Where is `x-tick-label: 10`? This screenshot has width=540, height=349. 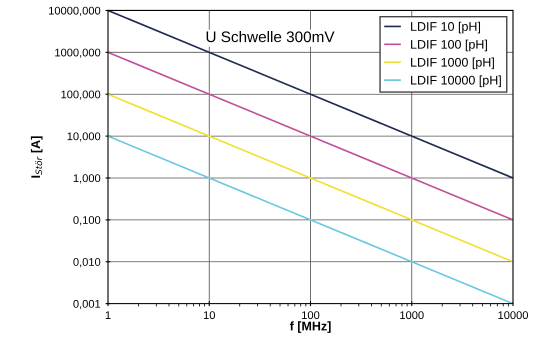 x-tick-label: 10 is located at coordinates (209, 315).